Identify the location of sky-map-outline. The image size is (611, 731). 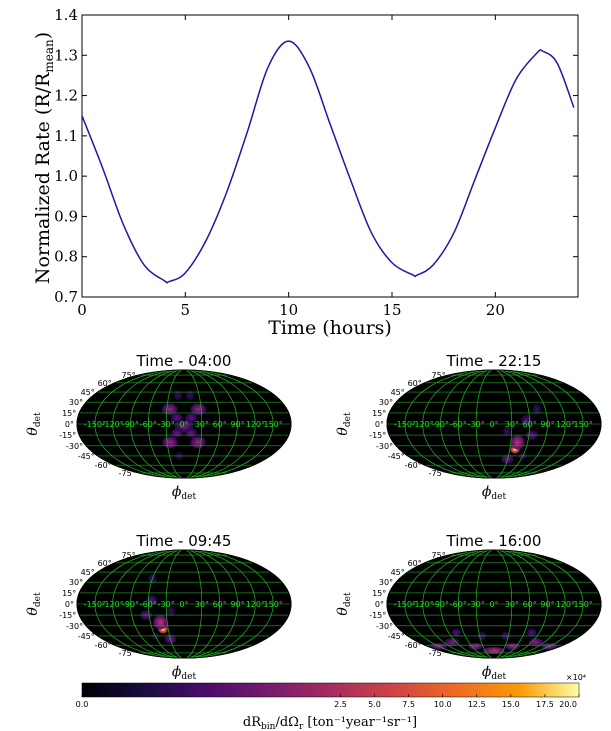
(494, 424).